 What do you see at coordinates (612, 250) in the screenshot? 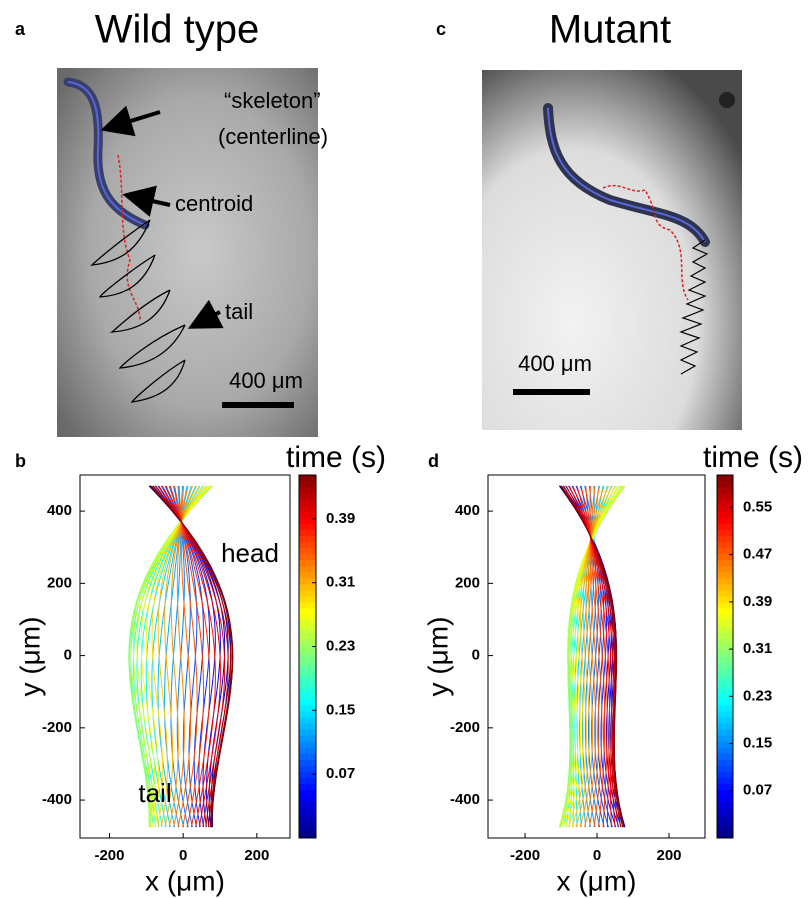
I see `photo` at bounding box center [612, 250].